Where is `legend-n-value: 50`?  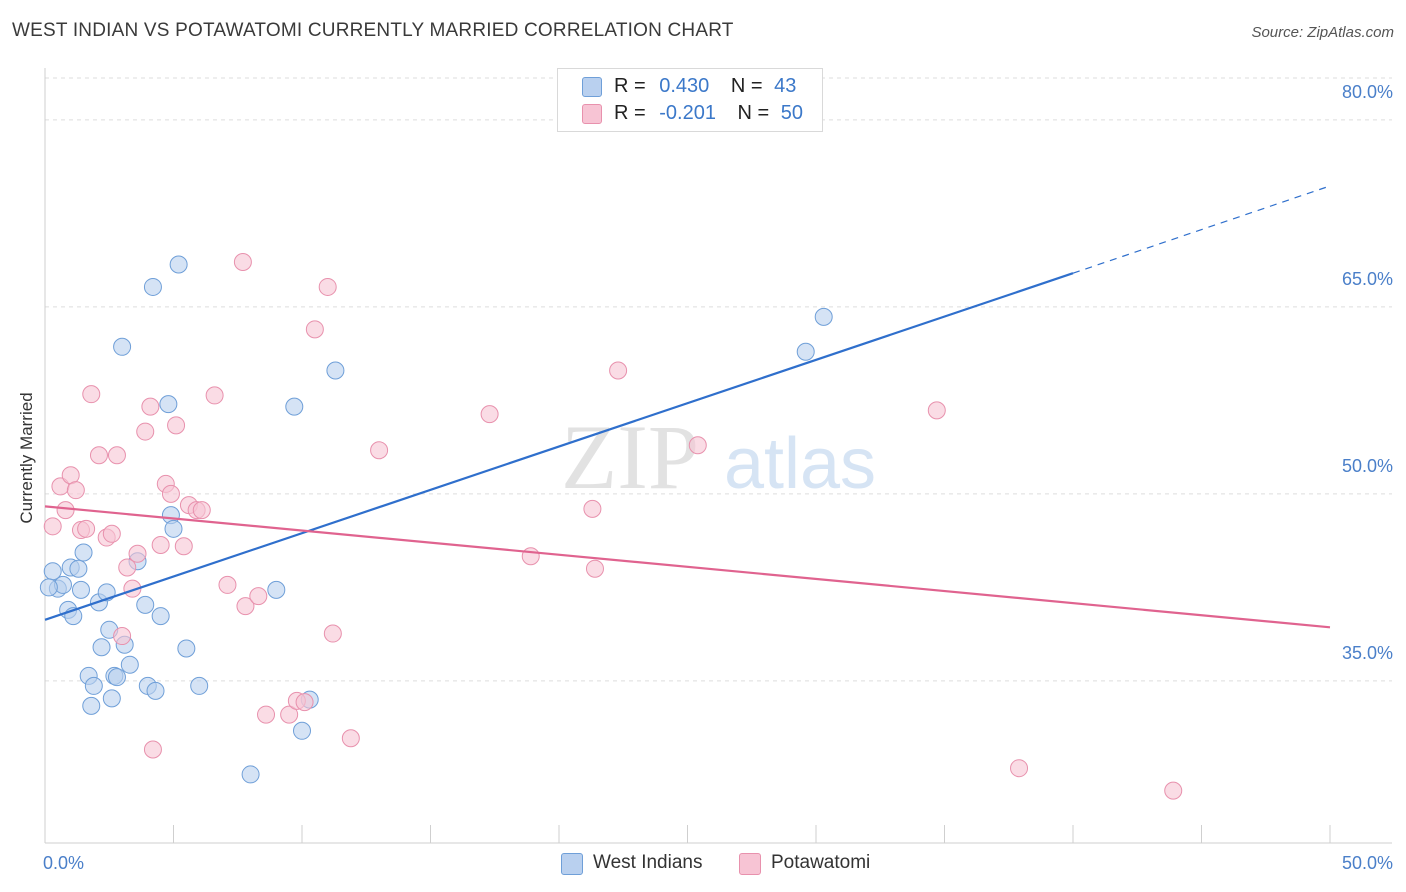
legend-n-value: 50 is located at coordinates (792, 113).